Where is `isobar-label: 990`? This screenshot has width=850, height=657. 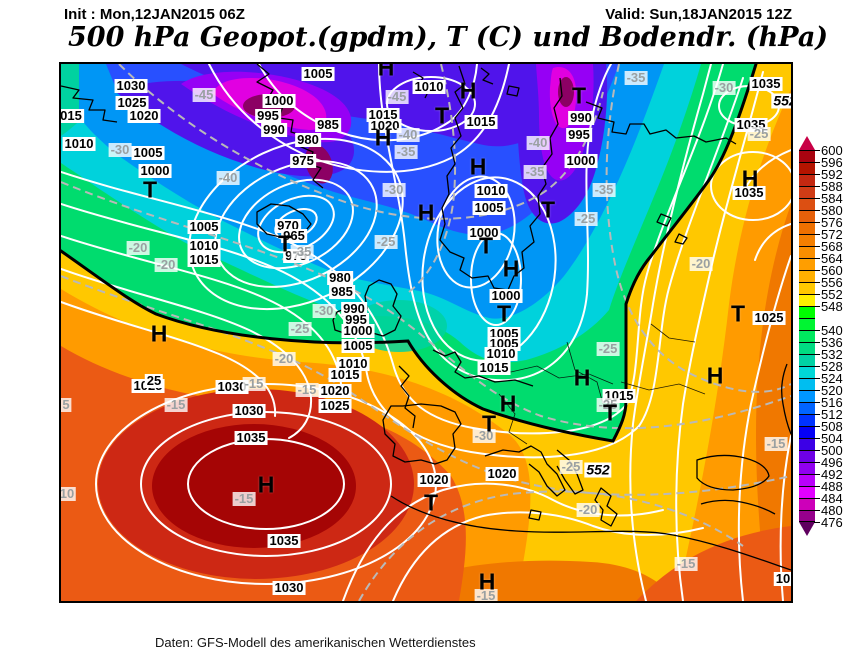 isobar-label: 990 is located at coordinates (581, 117).